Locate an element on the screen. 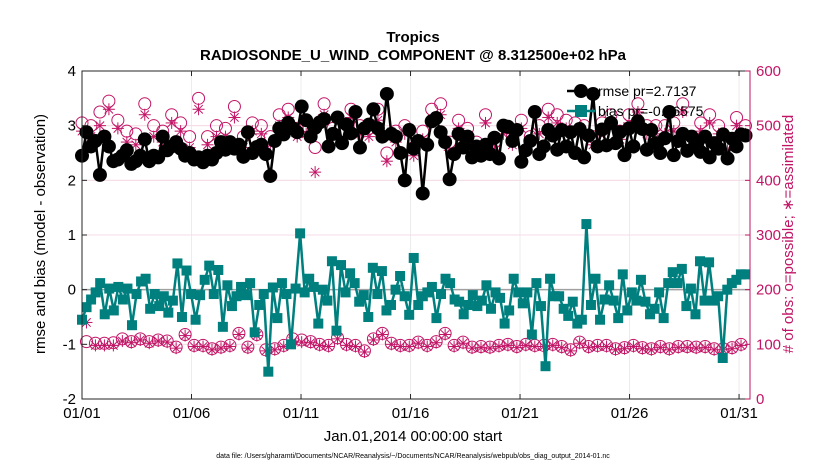 The height and width of the screenshot is (470, 830). y-left-tick-label: 1 is located at coordinates (72, 235).